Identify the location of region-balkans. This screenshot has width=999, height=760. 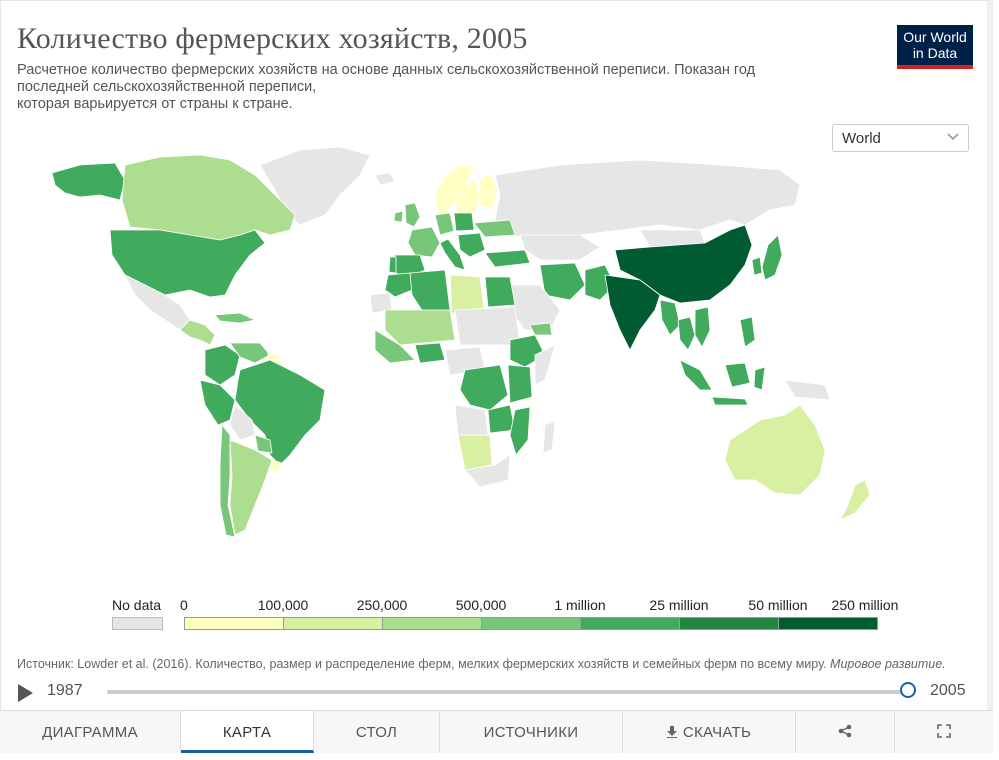
(471, 245).